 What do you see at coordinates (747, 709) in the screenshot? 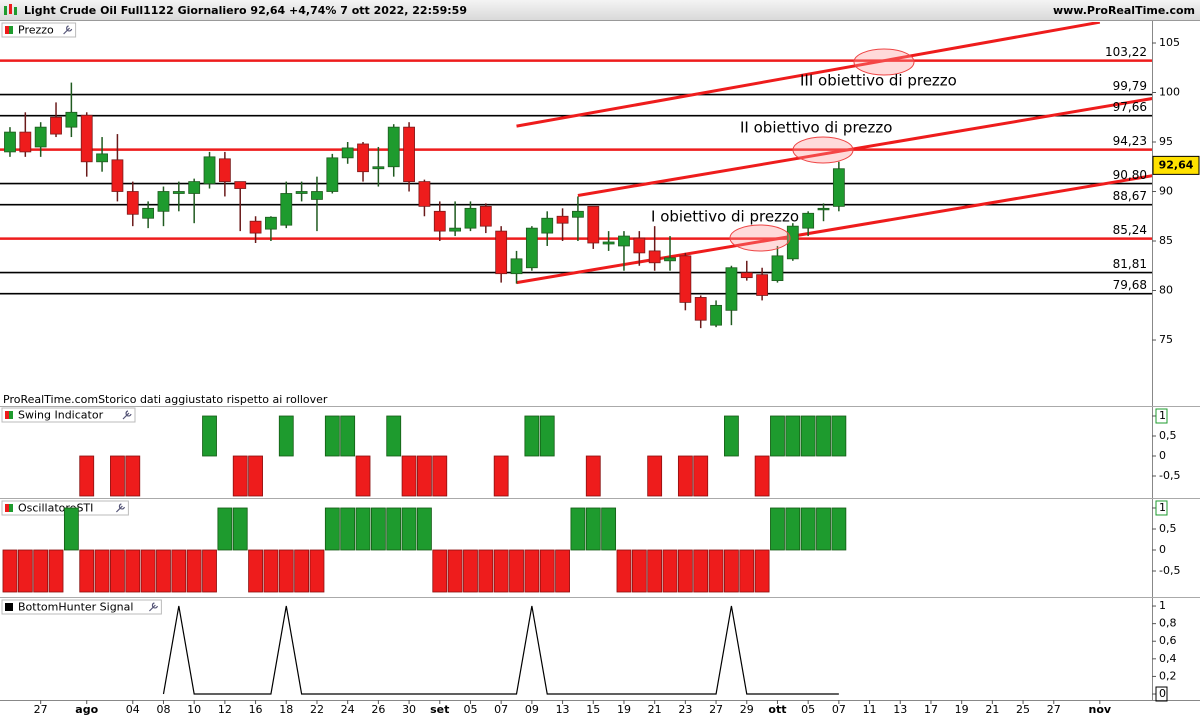
I see `x-tick-label: 29` at bounding box center [747, 709].